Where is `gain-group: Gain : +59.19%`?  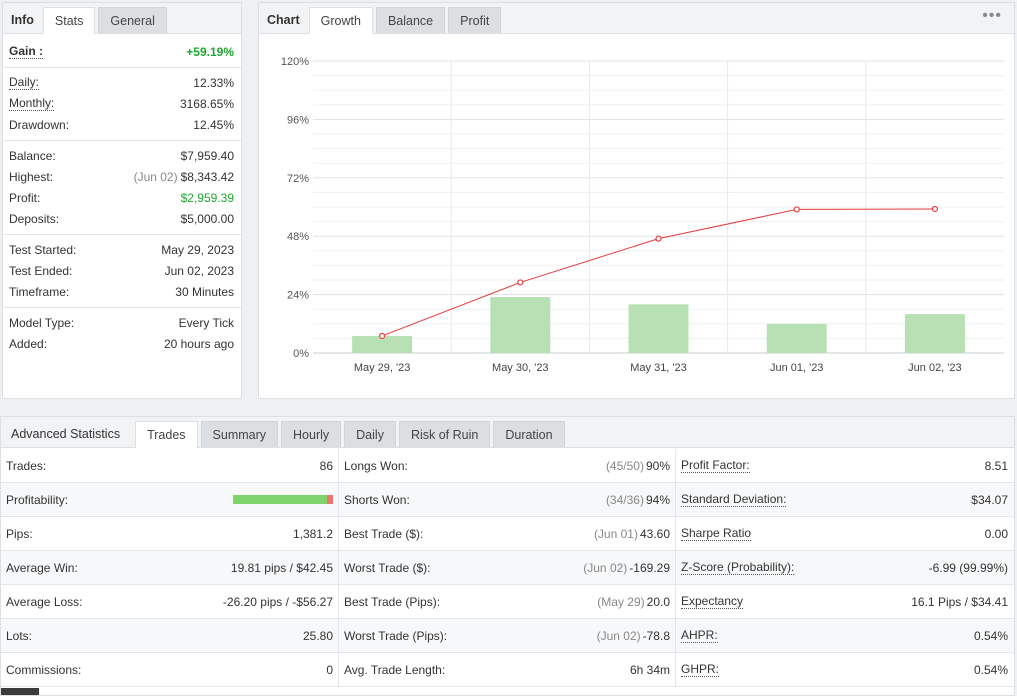
gain-group: Gain : +59.19% is located at coordinates (122, 51).